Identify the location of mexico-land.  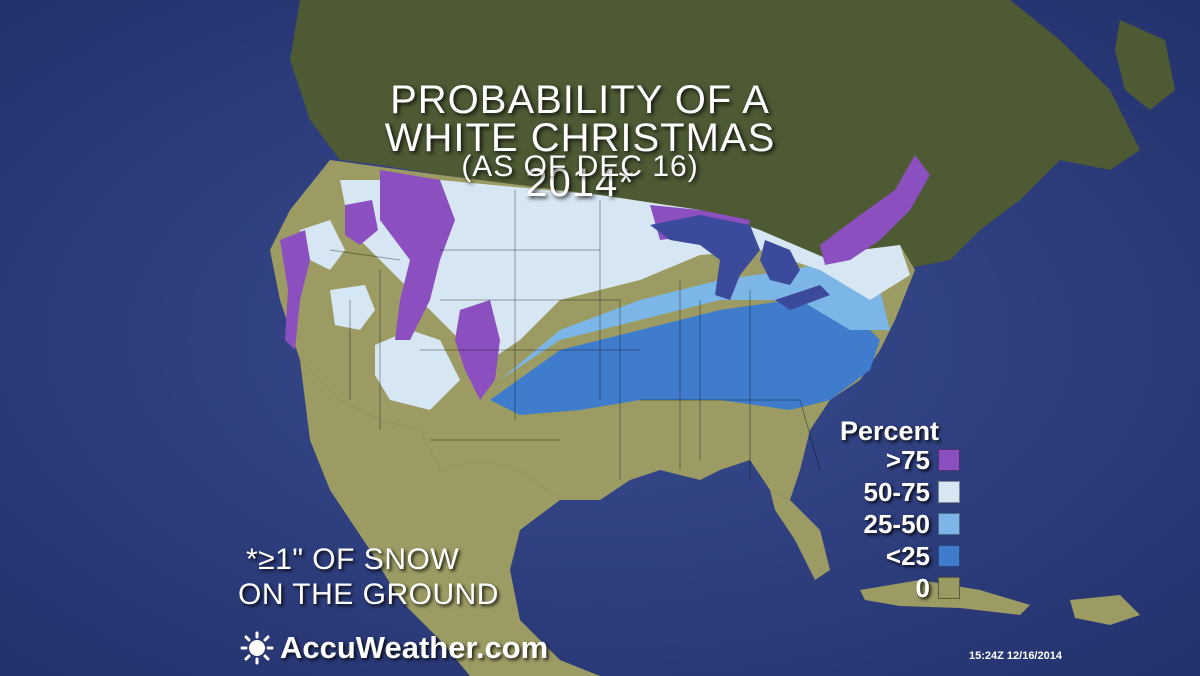
(450, 518).